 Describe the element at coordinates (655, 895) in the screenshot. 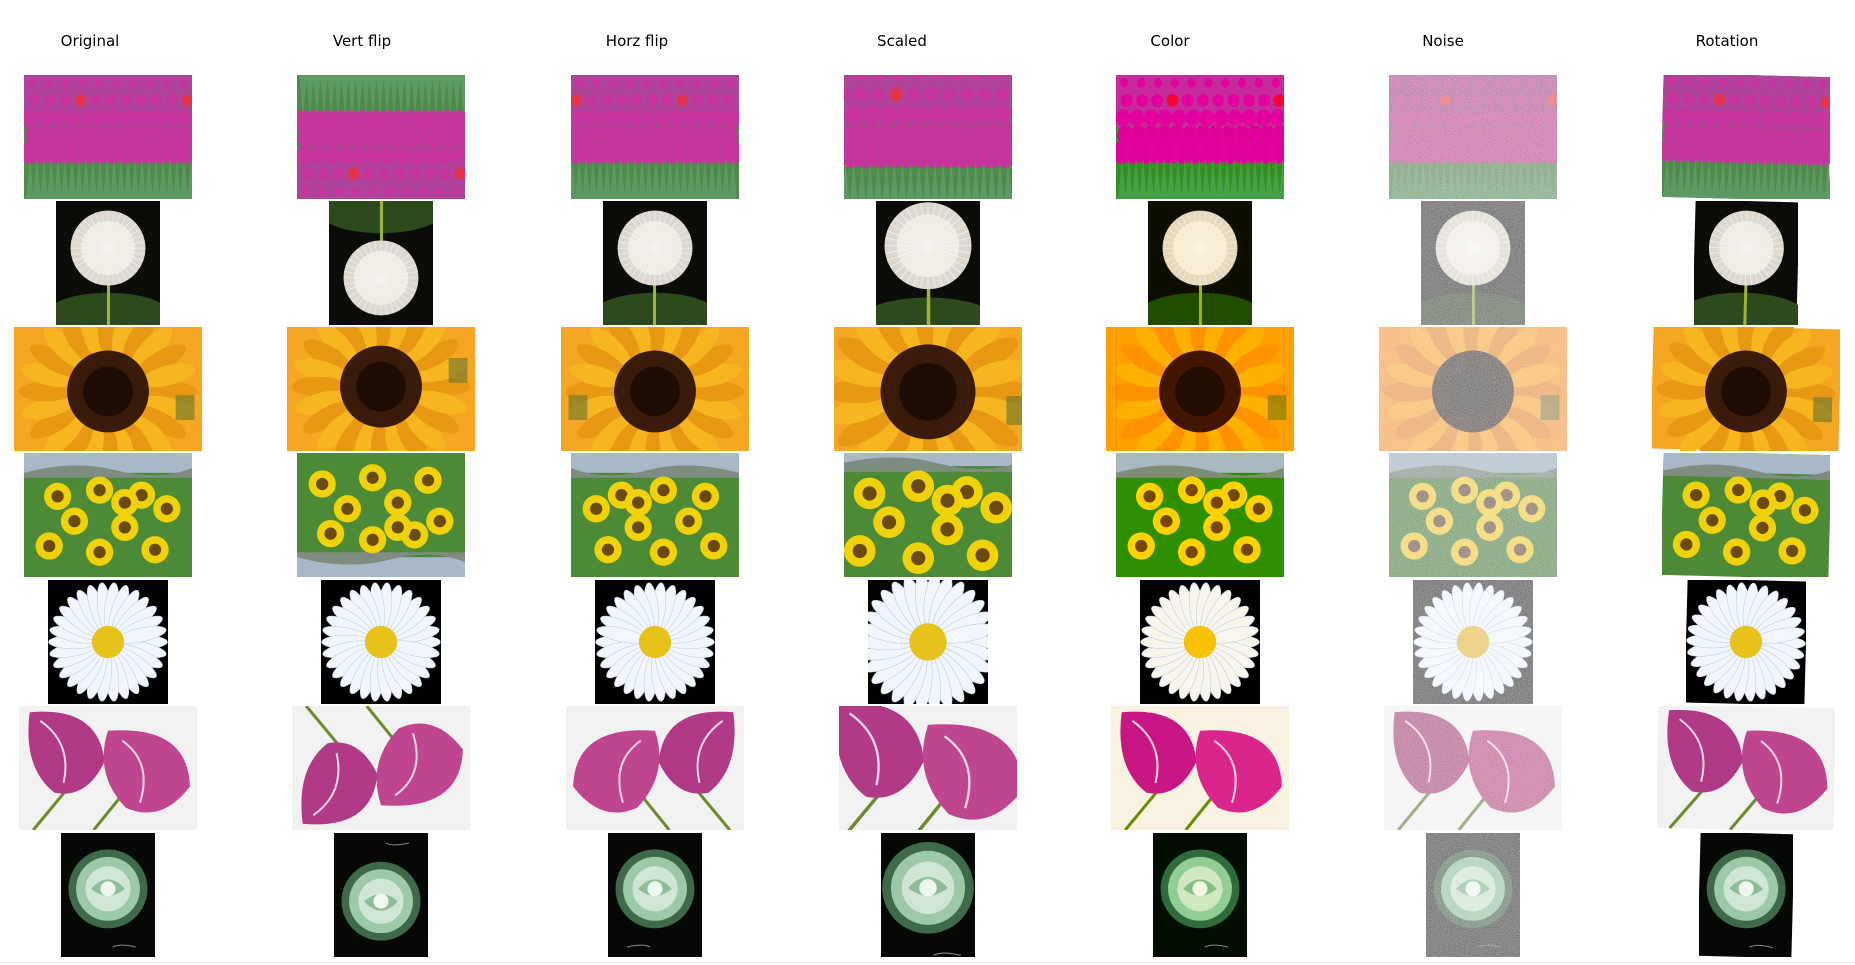

I see `thumbnail-white-rose-hflip` at that location.